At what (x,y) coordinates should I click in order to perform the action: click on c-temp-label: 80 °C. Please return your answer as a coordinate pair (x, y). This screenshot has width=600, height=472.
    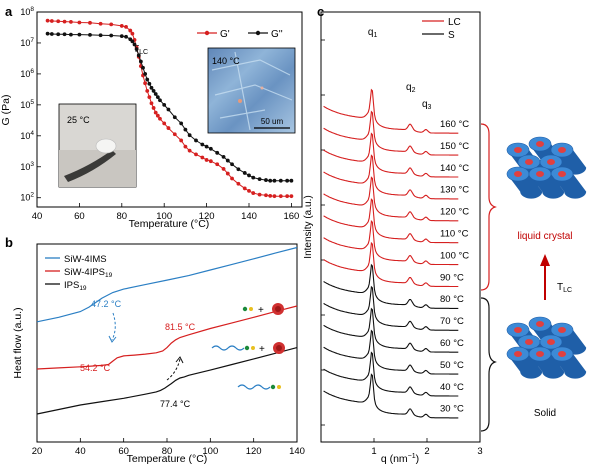
    Looking at the image, I should click on (452, 299).